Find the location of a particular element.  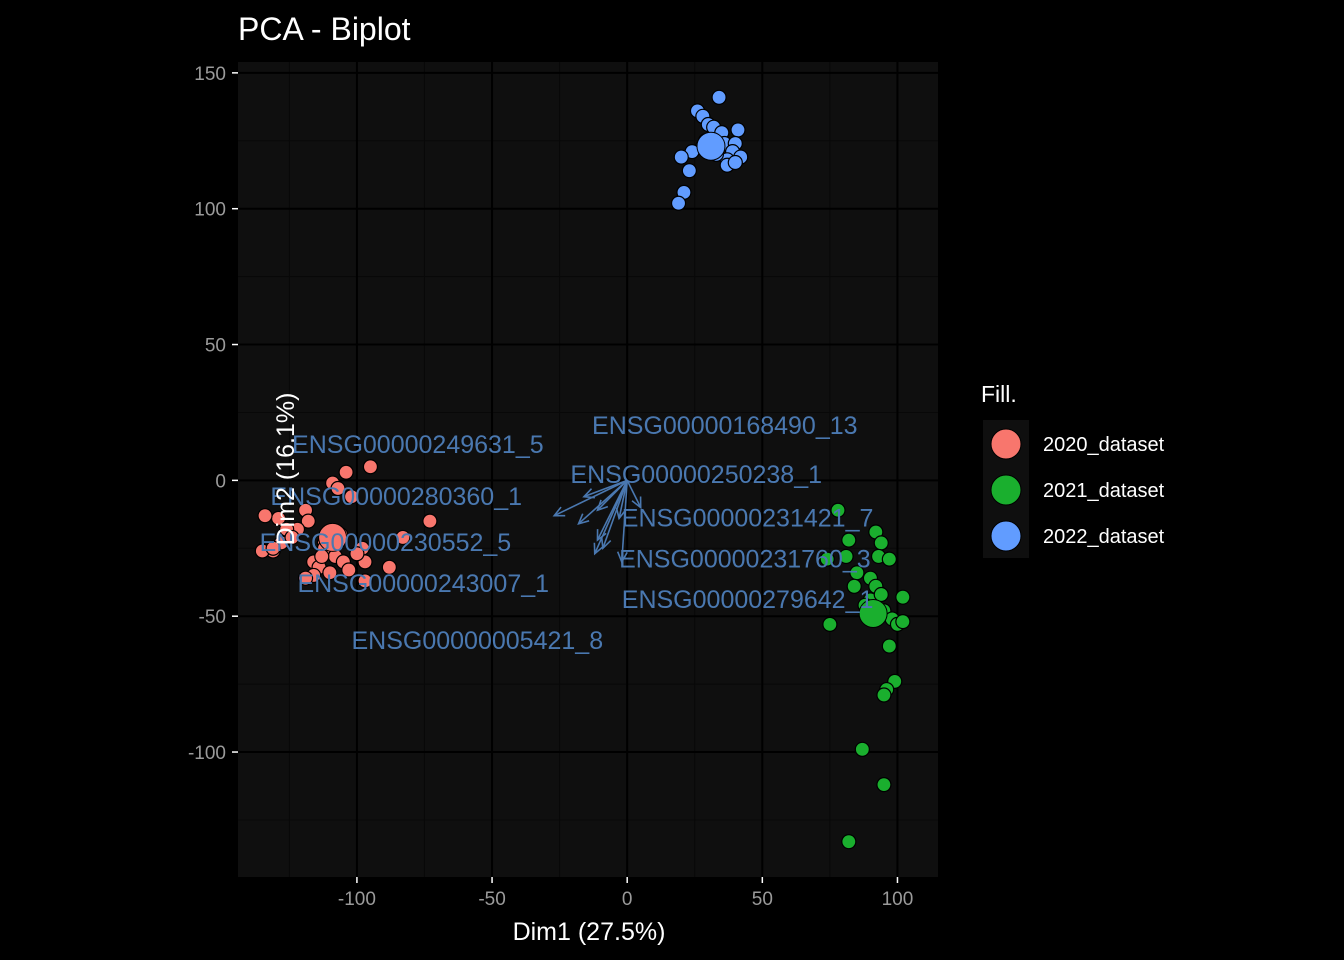

variable-arrow-label: ENSG00000280360_1 is located at coordinates (396, 497).